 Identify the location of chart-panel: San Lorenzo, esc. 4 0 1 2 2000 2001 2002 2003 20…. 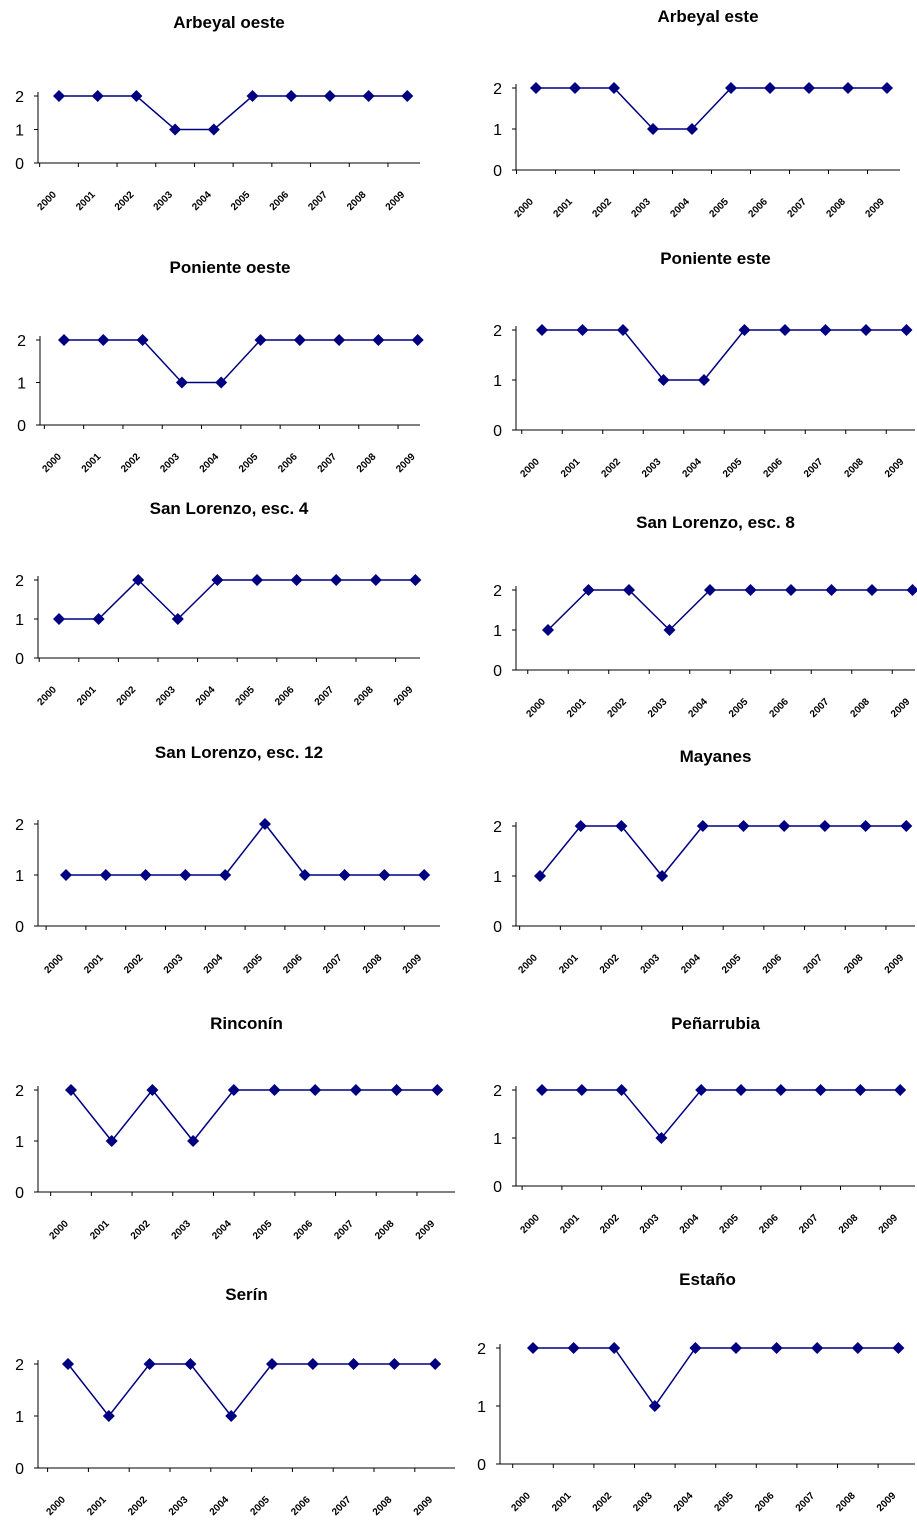
(218, 603).